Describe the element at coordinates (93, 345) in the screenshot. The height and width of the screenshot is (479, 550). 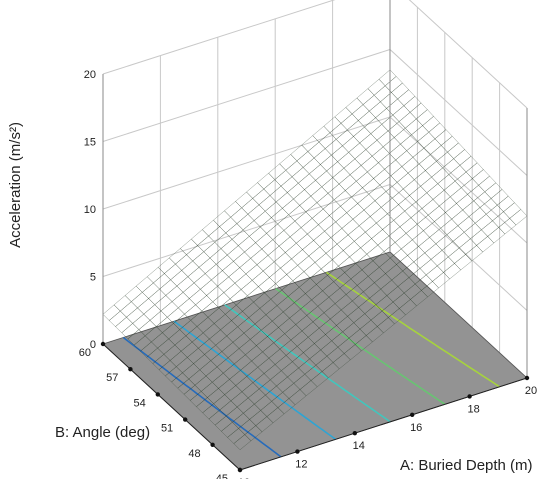
I see `z-tick-label-0: 0` at that location.